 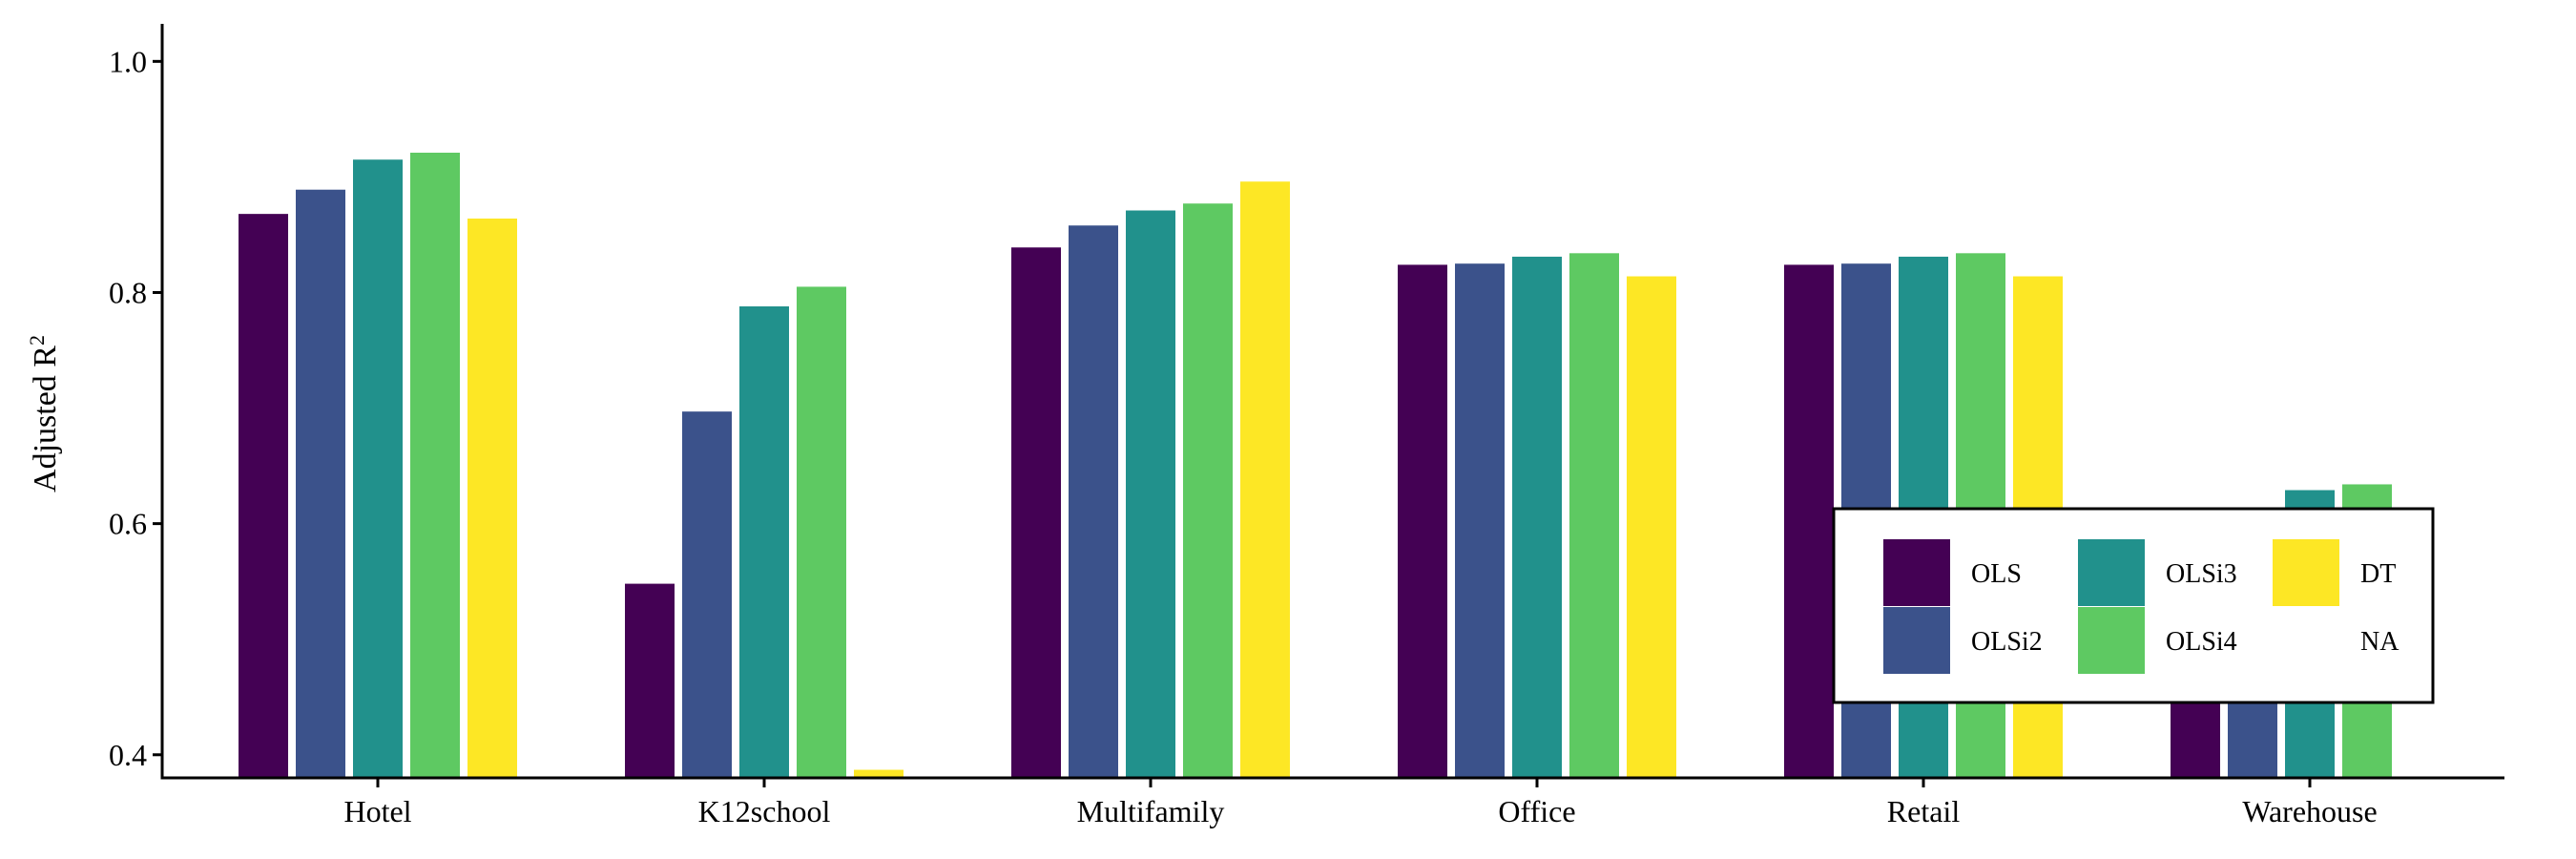 I want to click on bar-multifamily-dt, so click(x=1265, y=480).